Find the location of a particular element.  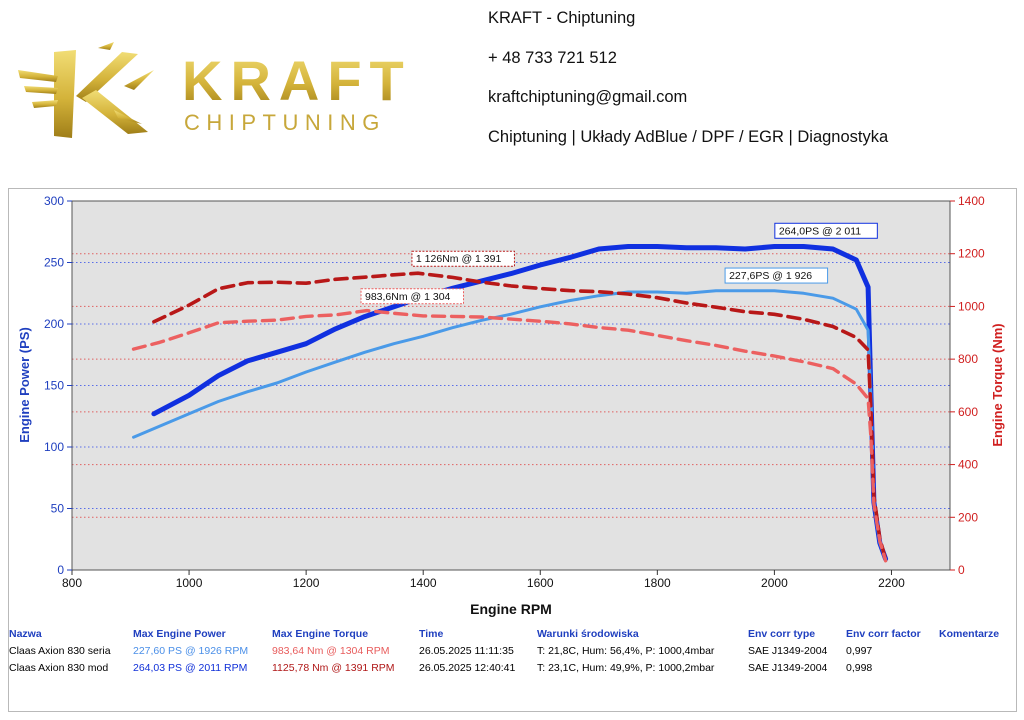

row-env: T: 21,8C, Hum: 56,4%, P: 1000,4mbar is located at coordinates (626, 651).